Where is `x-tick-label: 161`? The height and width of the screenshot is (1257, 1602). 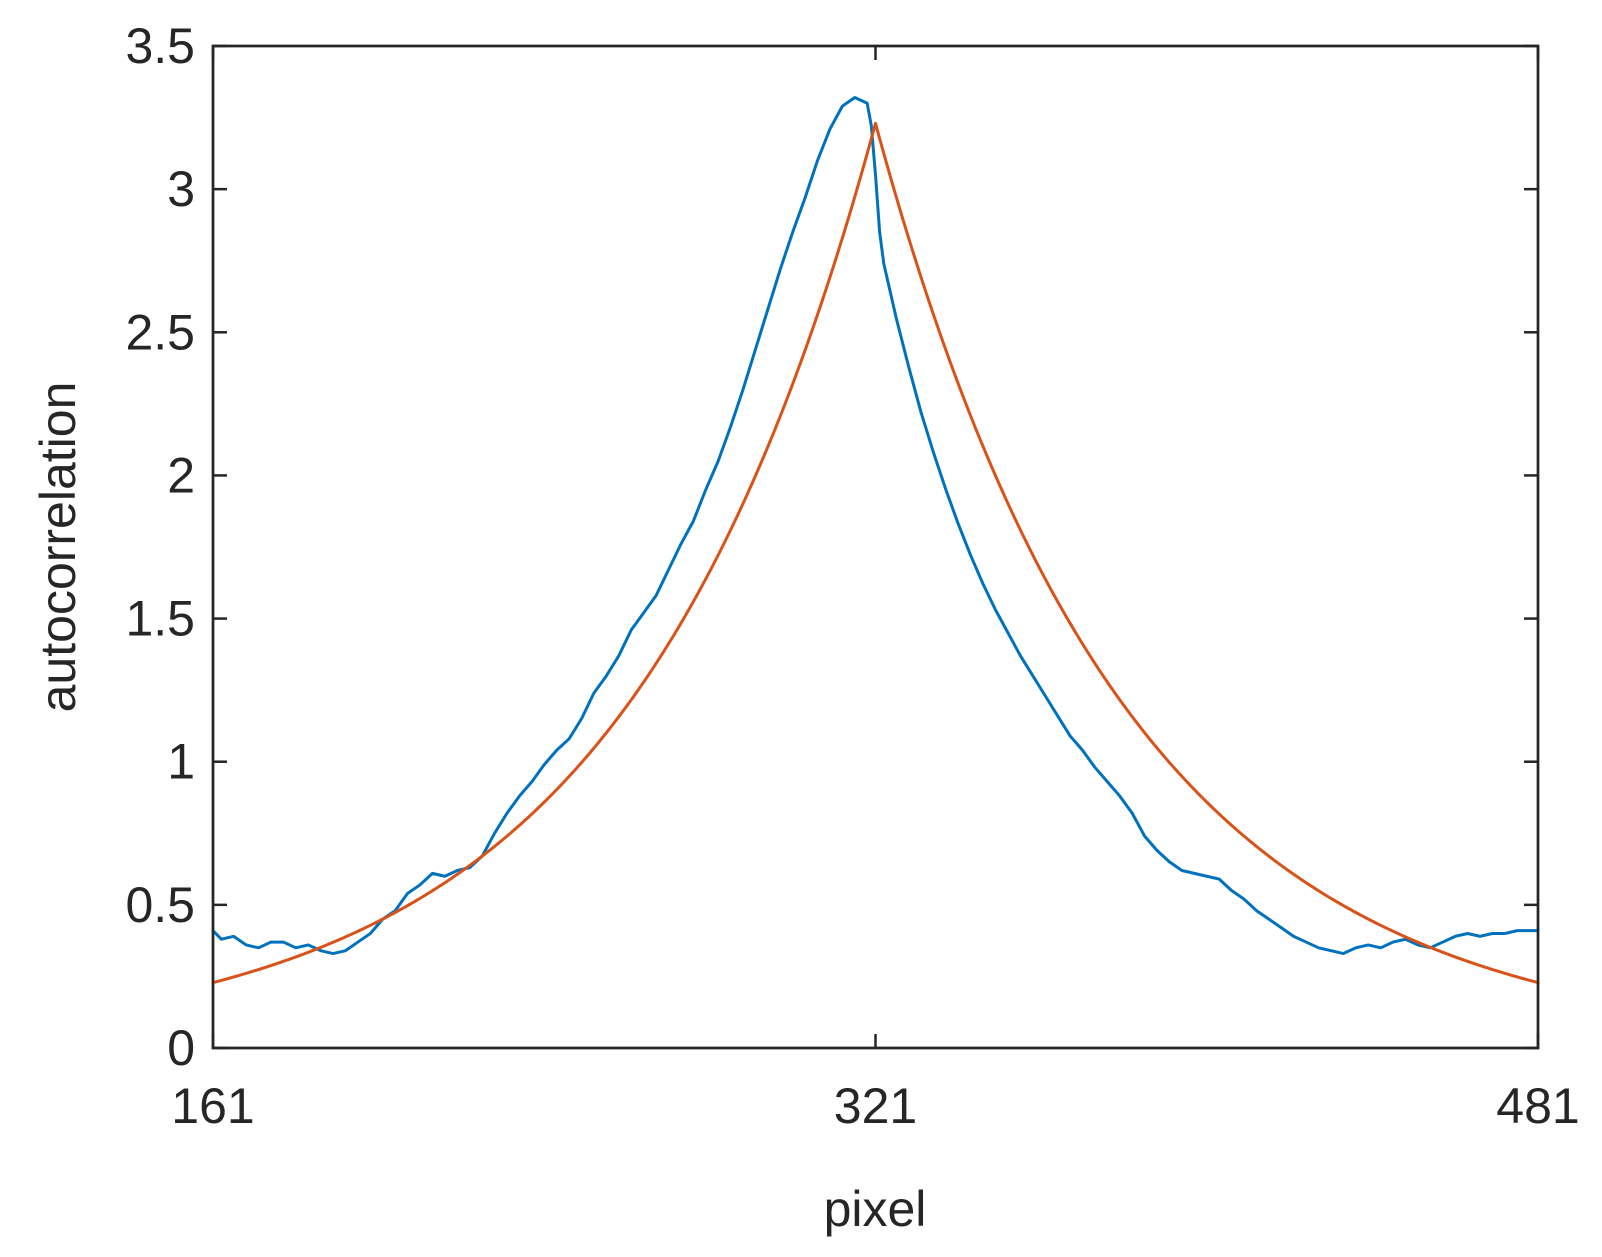
x-tick-label: 161 is located at coordinates (212, 1106).